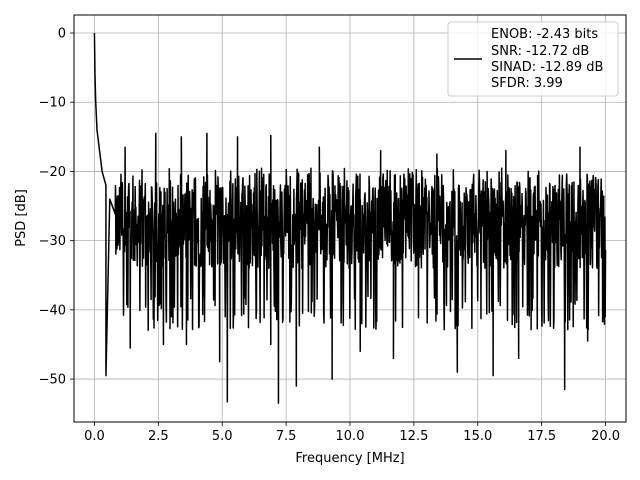  I want to click on y-tick-label: −20, so click(52, 172).